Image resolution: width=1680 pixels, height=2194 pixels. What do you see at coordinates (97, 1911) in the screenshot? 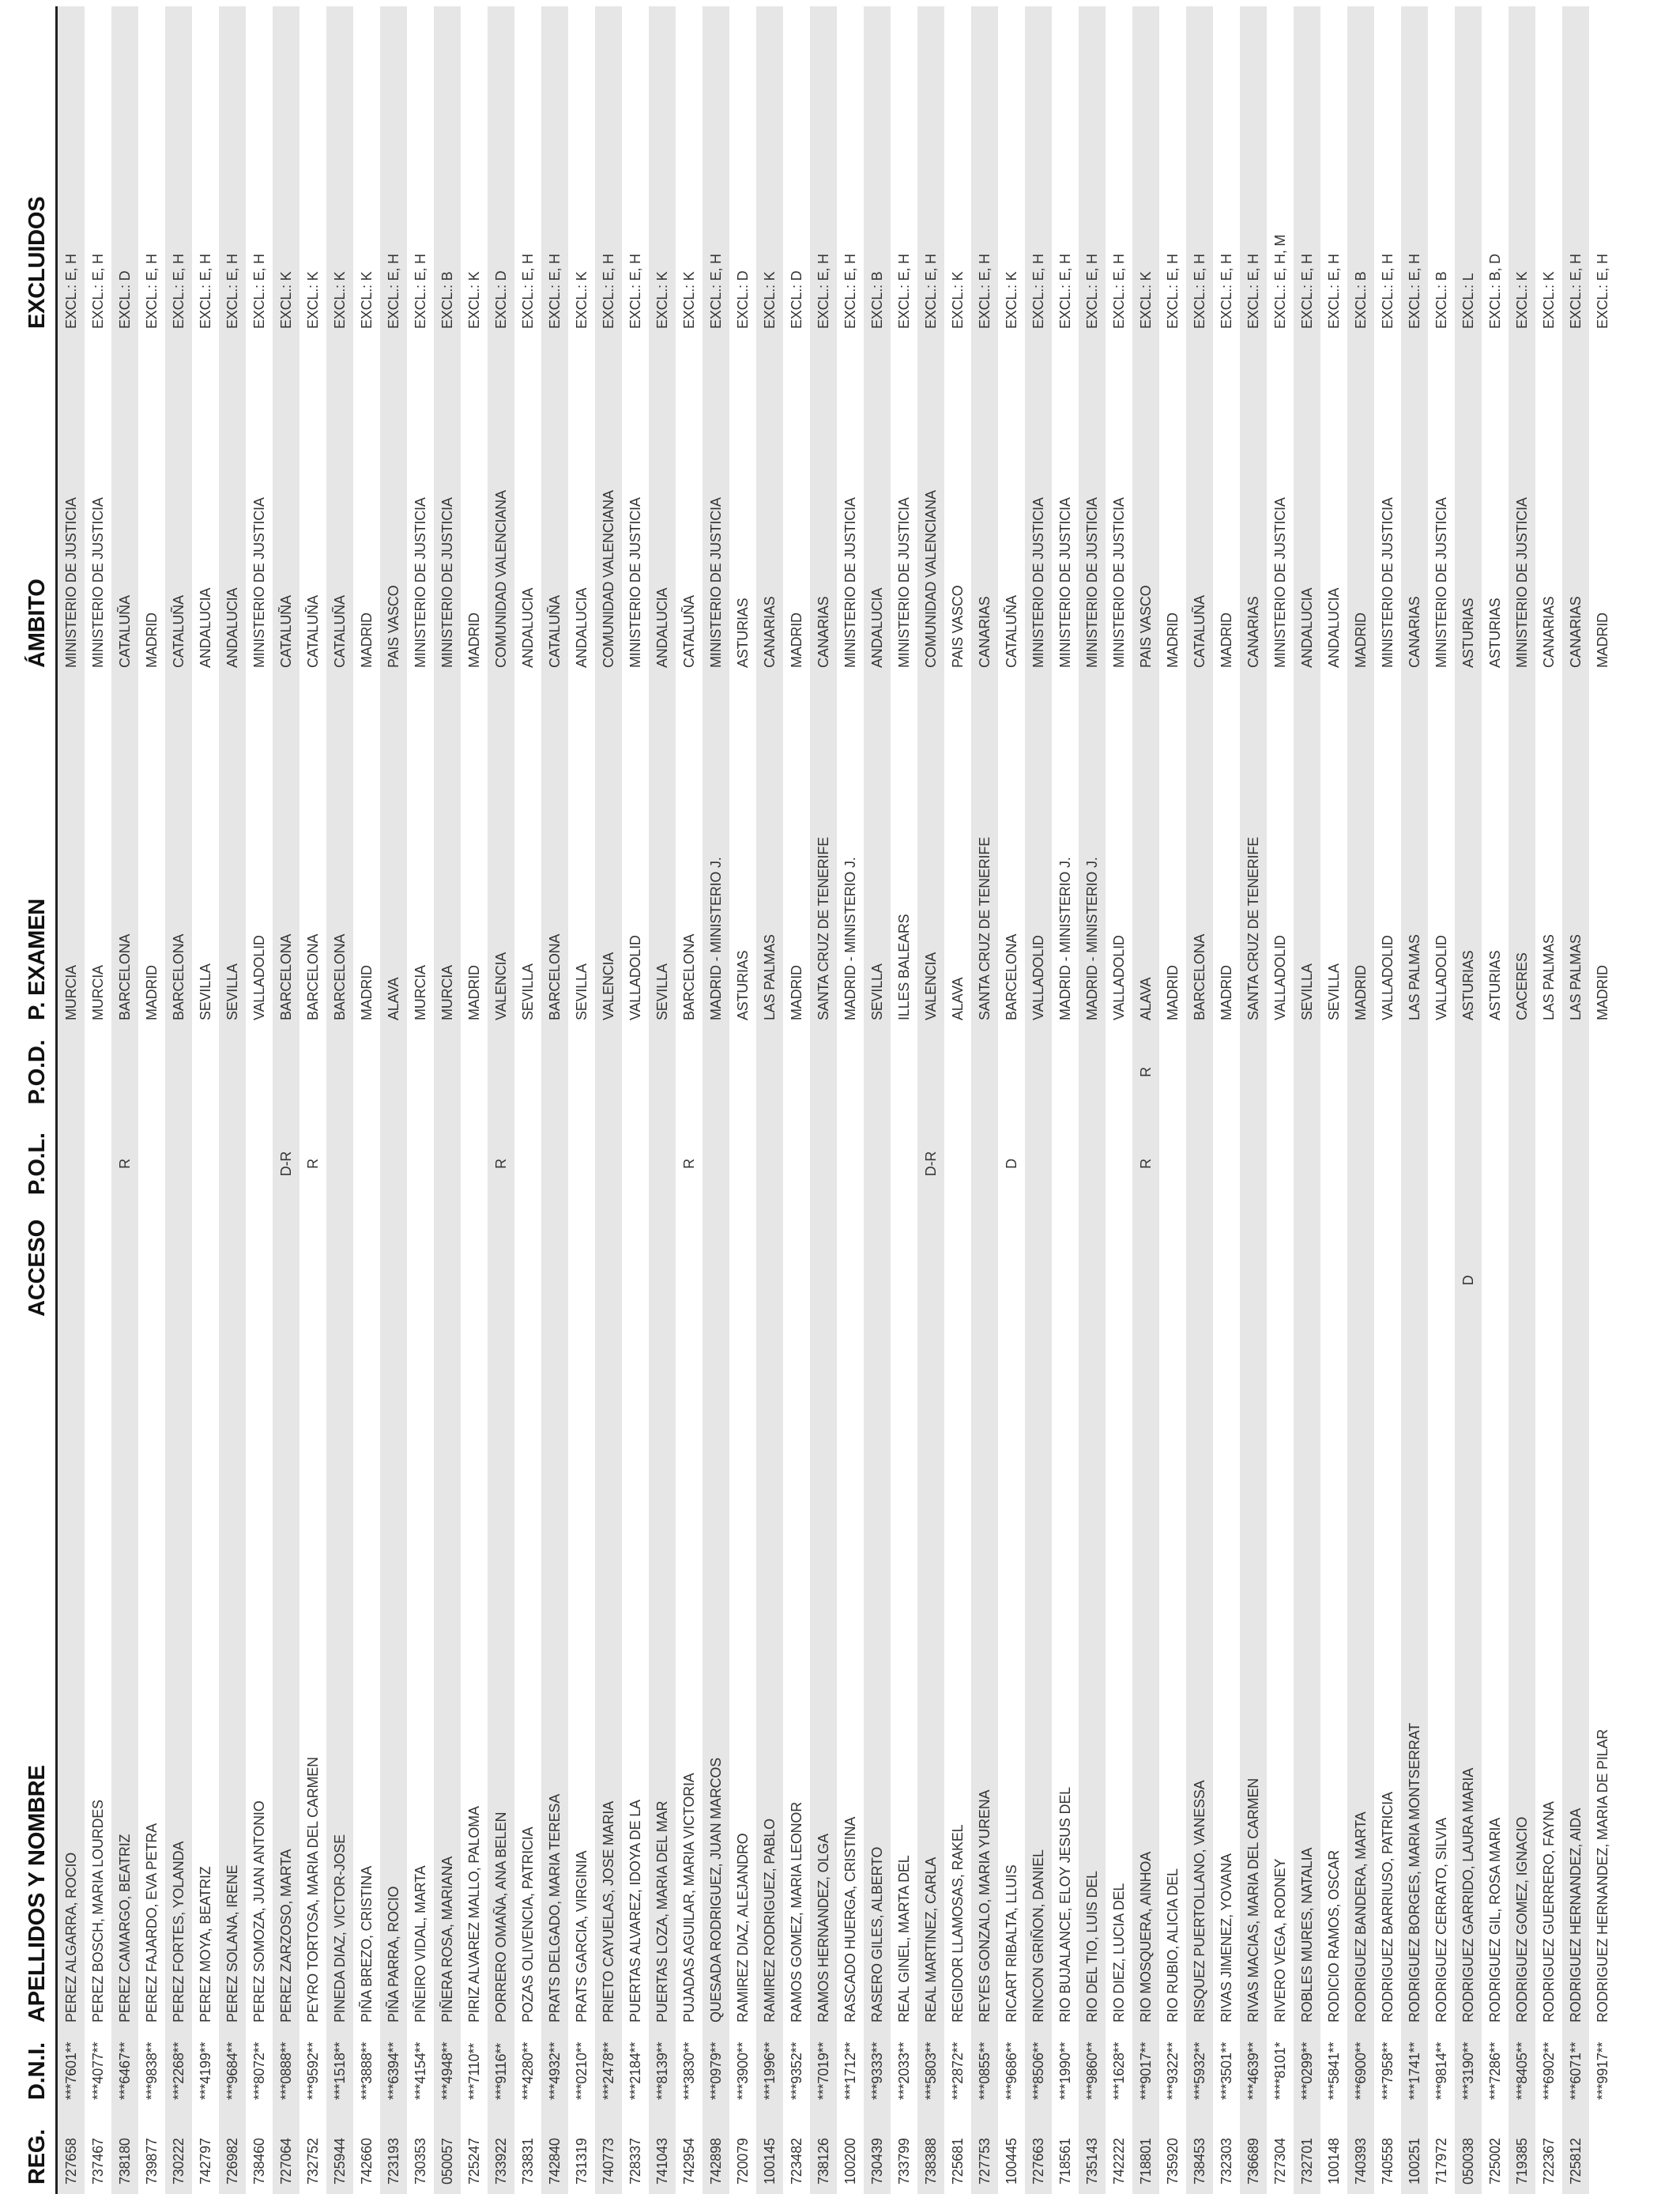
I see `table-cell: PEREZ BOSCH, MARIA LOURDES` at bounding box center [97, 1911].